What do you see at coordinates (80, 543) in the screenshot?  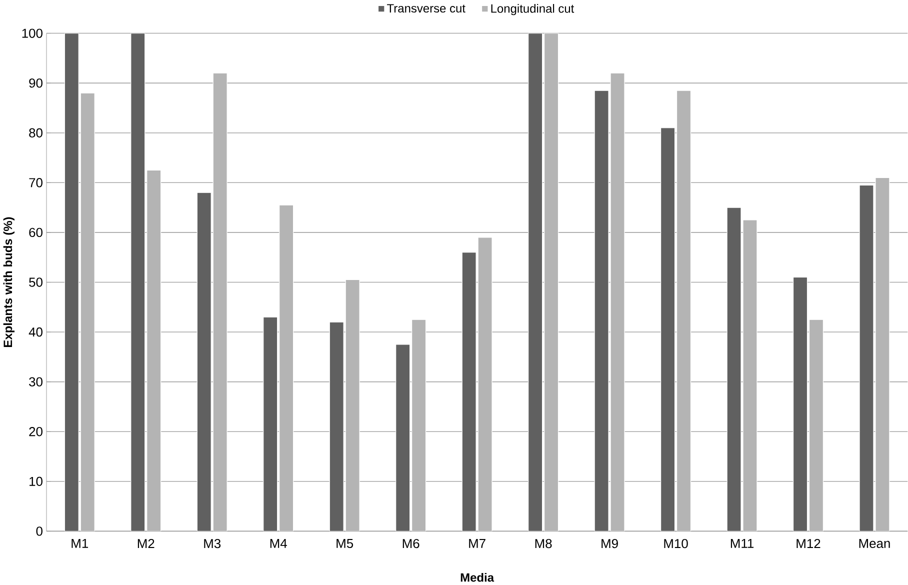 I see `x-tick-label: M1` at bounding box center [80, 543].